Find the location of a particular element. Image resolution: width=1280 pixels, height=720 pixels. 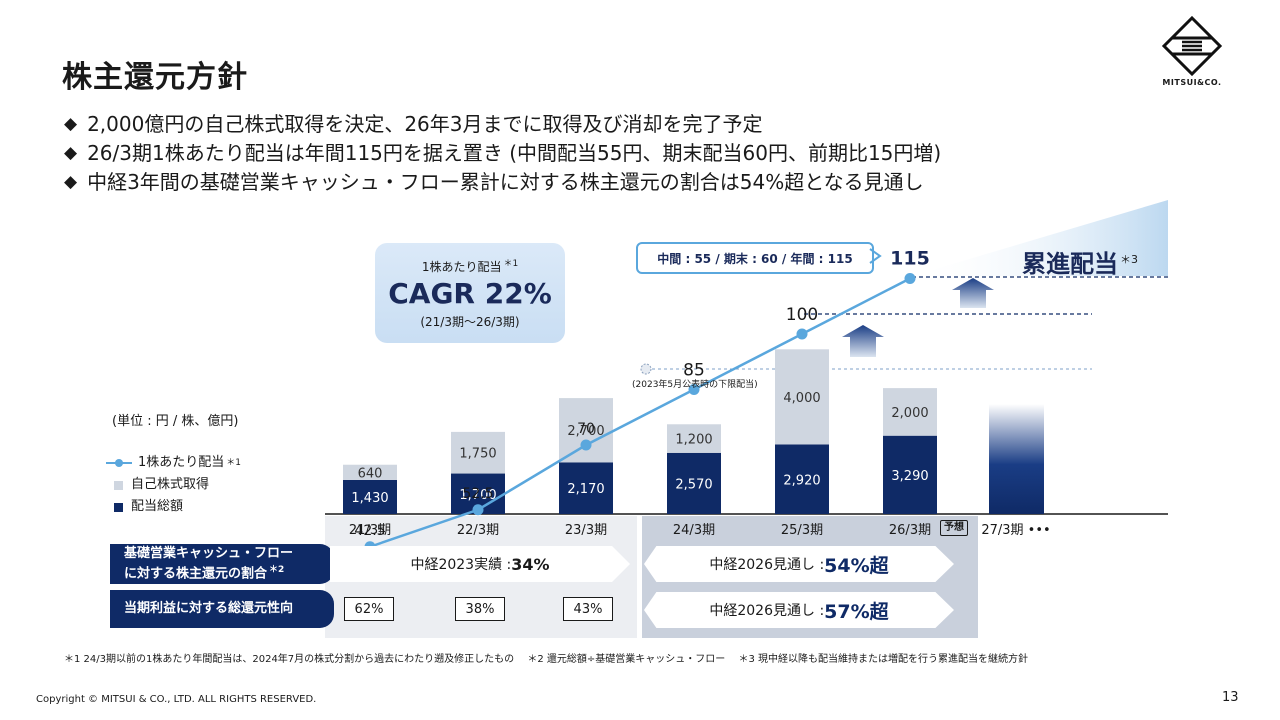

bullet-item: ◆ 2,000億円の自己株式取得を決定、26年3月までに取得及び消却を完了予定 is located at coordinates (502, 124).